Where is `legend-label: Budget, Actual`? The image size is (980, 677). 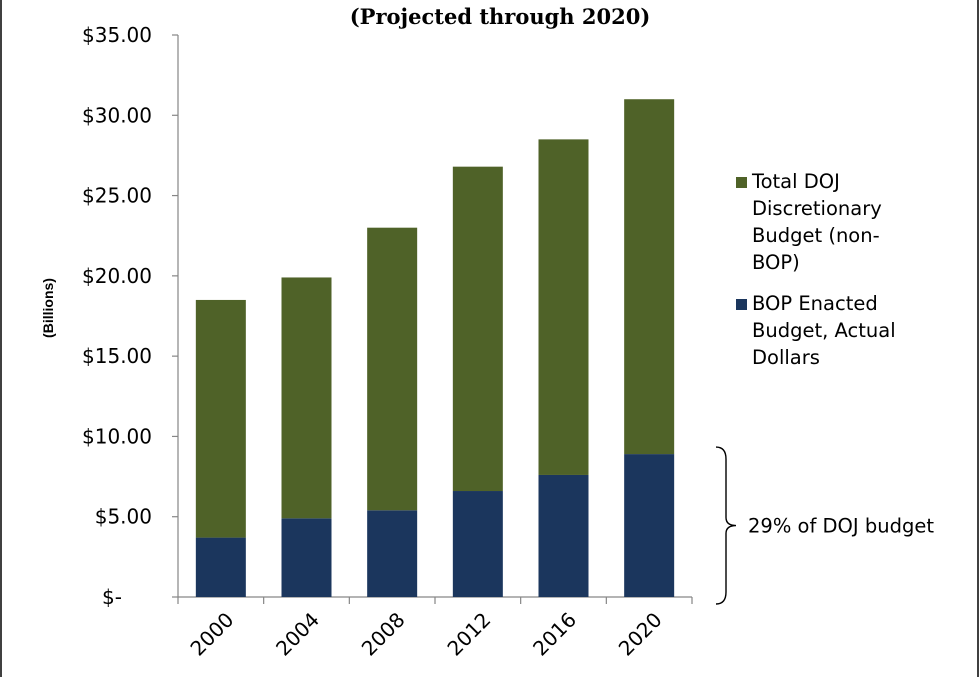
legend-label: Budget, Actual is located at coordinates (824, 330).